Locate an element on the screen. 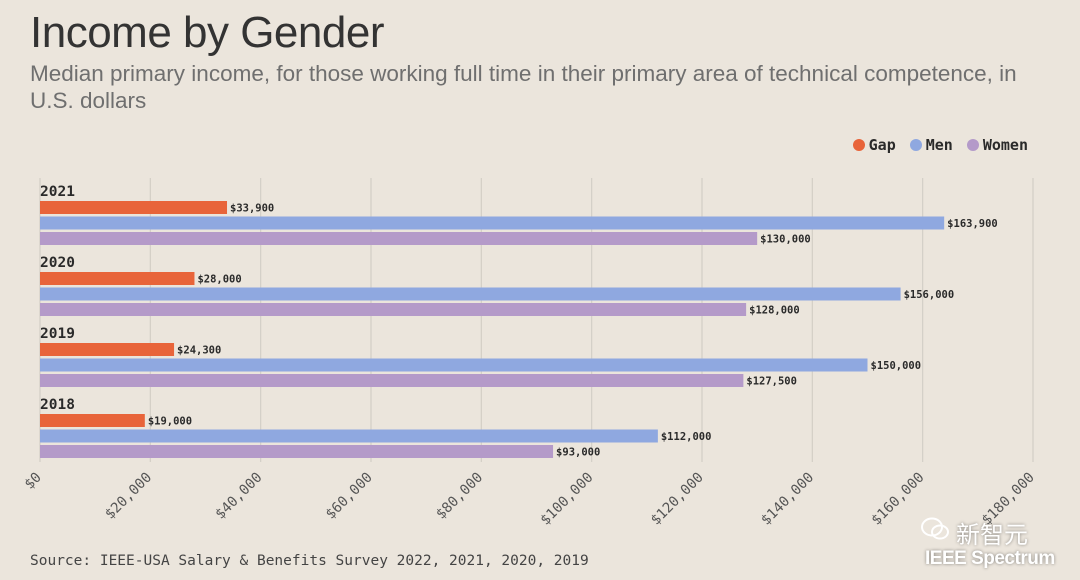 The width and height of the screenshot is (1080, 580). legend-item-gap: Gap is located at coordinates (874, 145).